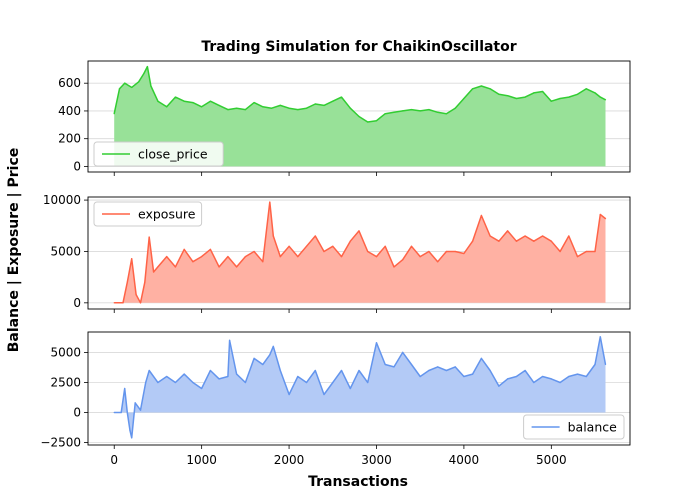  I want to click on legend-label-exposure: exposure, so click(167, 214).